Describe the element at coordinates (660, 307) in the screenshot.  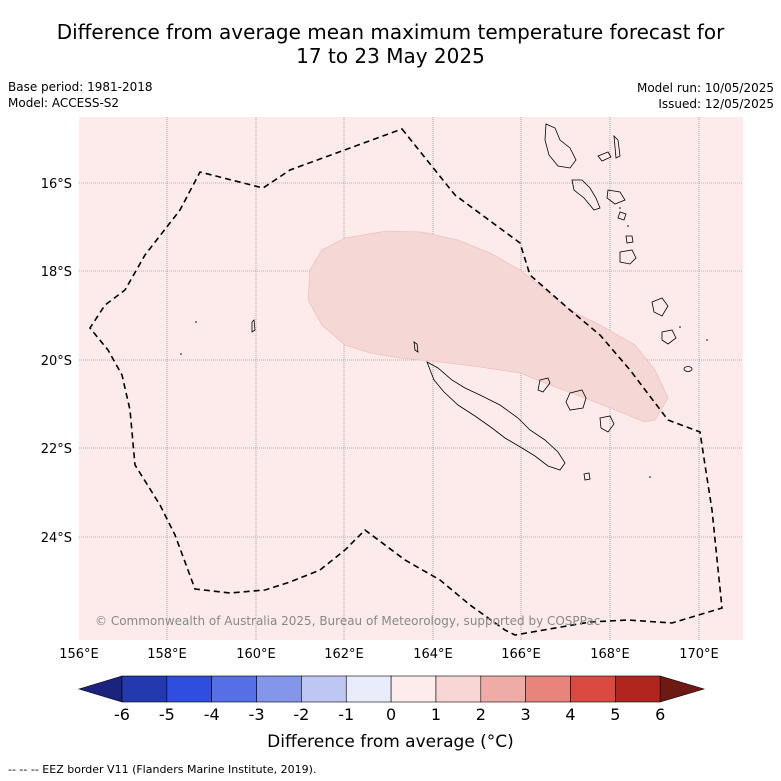
I see `tanna-island` at that location.